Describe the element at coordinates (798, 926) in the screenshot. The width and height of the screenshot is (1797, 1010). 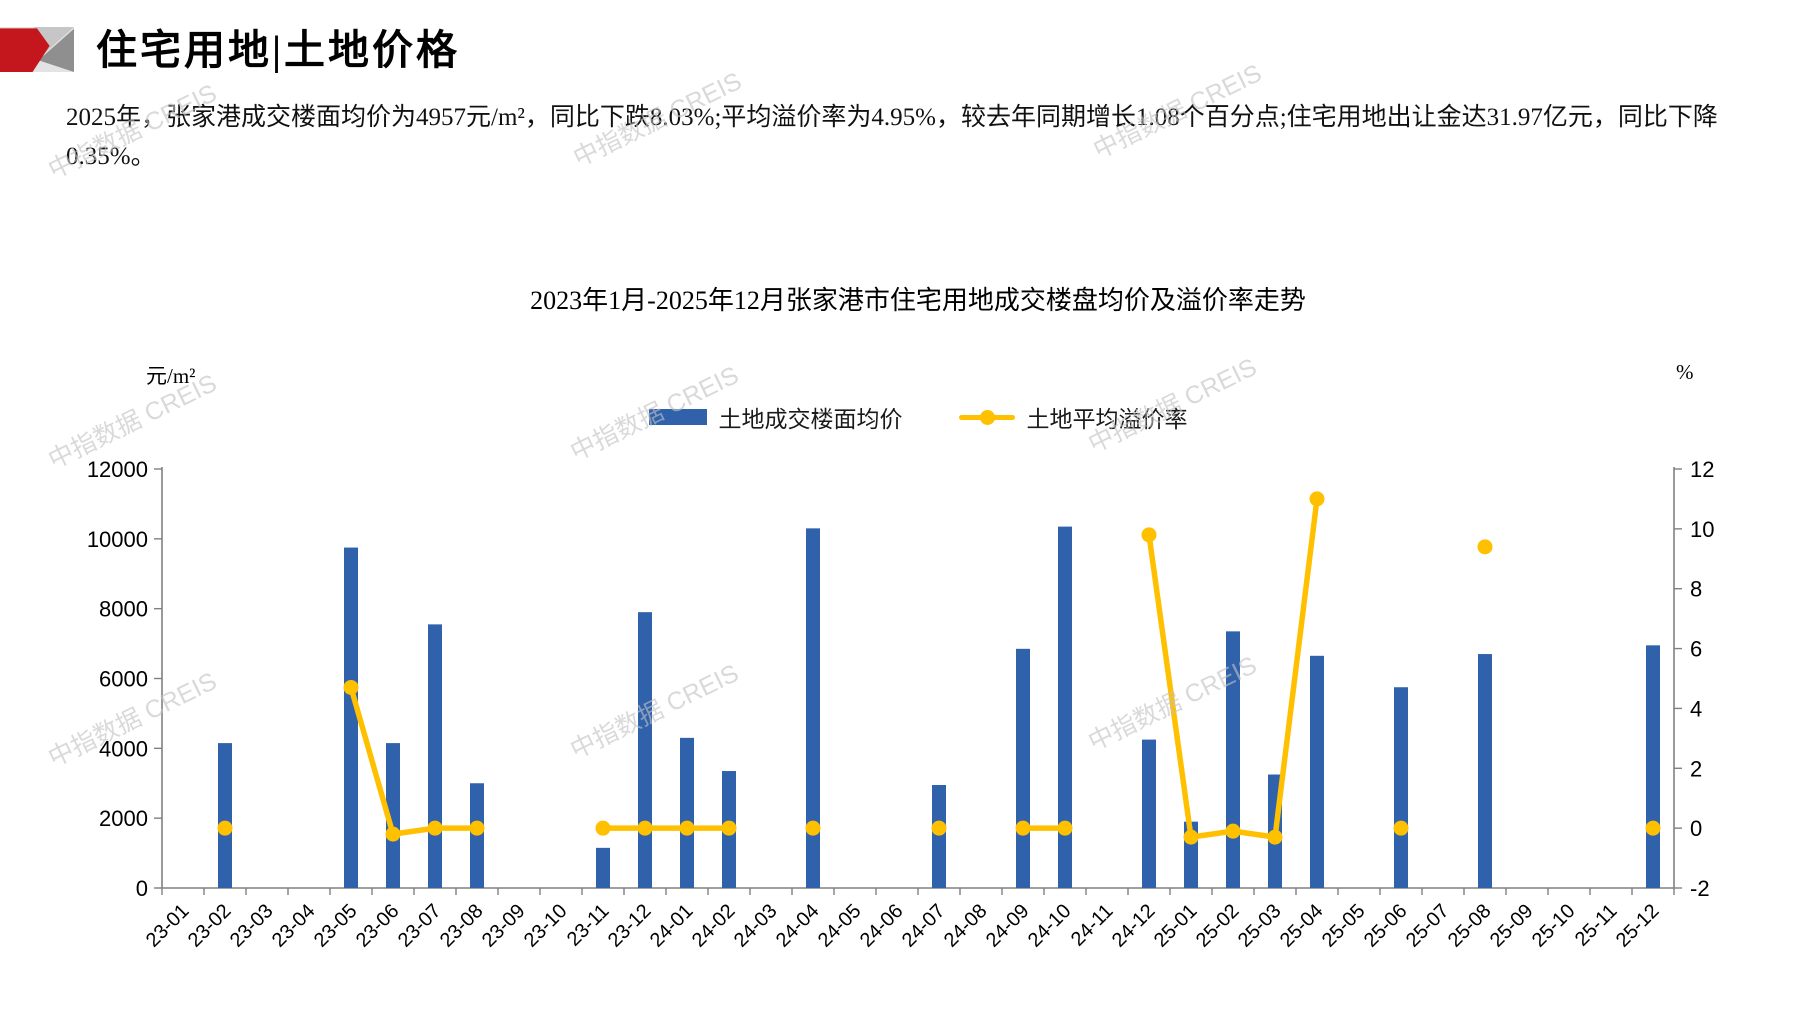
I see `x-axis-label: 24-04` at that location.